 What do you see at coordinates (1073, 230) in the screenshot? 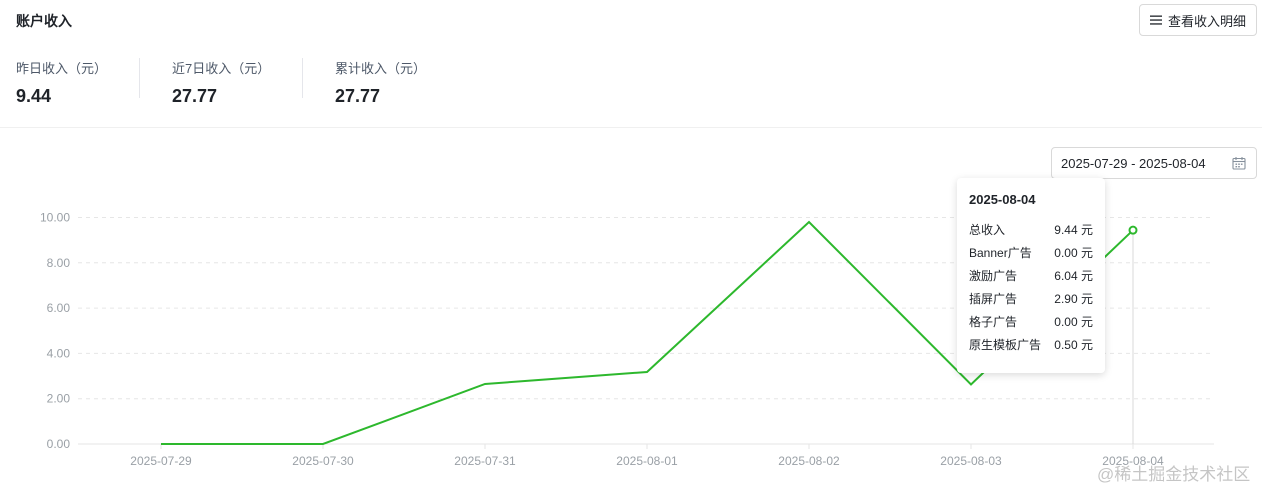
I see `tooltip-row-value: 9.44 元` at bounding box center [1073, 230].